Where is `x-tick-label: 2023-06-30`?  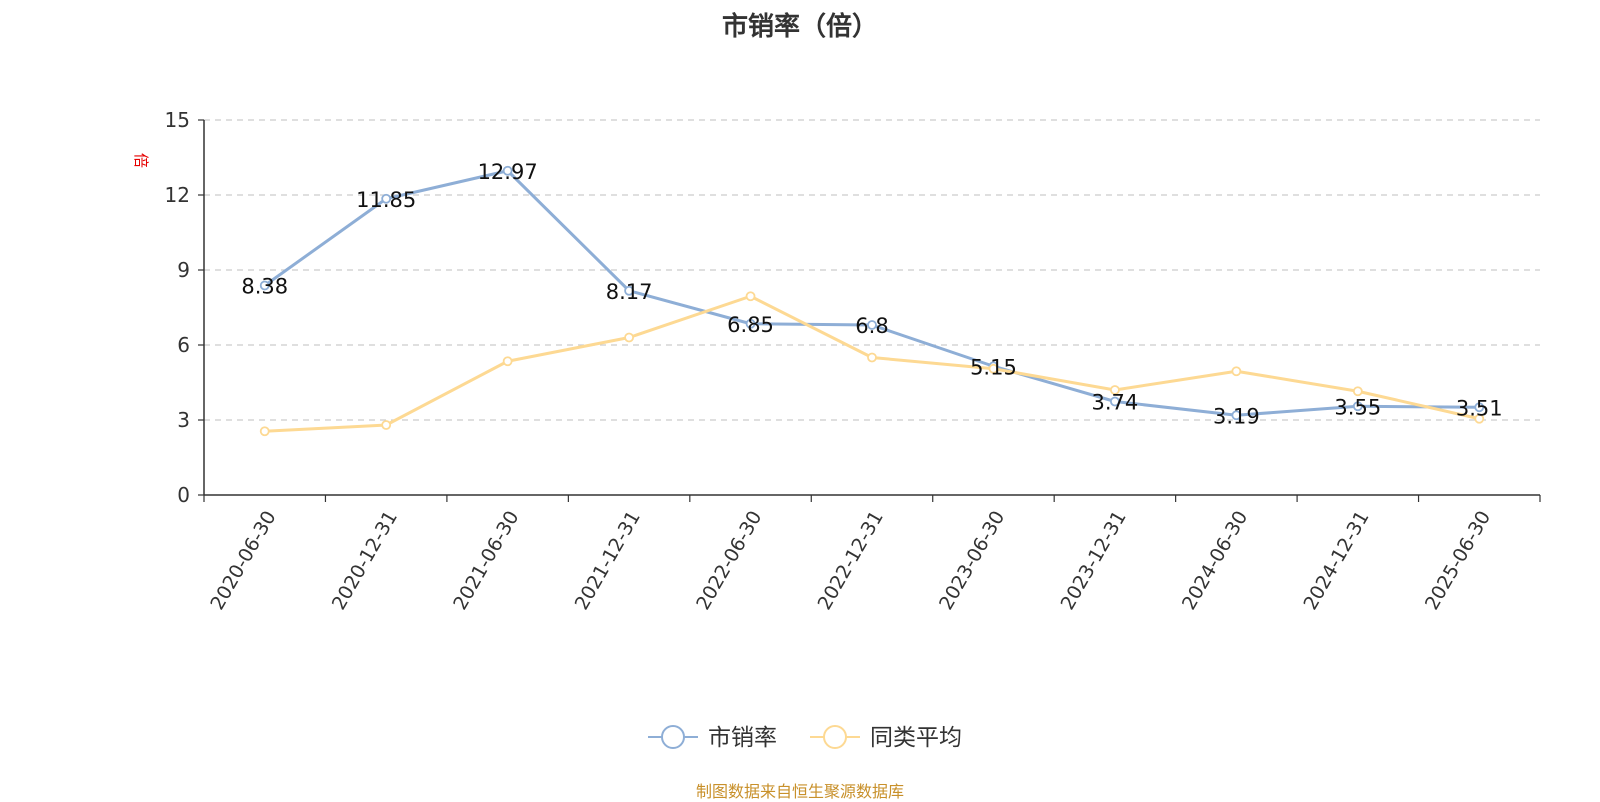
x-tick-label: 2023-06-30 is located at coordinates (972, 560).